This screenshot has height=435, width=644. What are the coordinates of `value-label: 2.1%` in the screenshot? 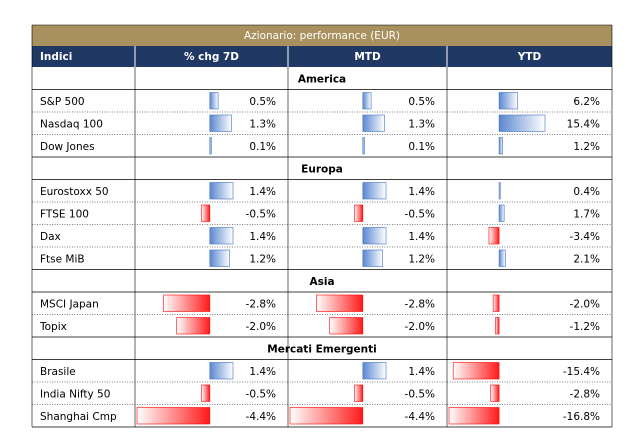 It's located at (586, 259).